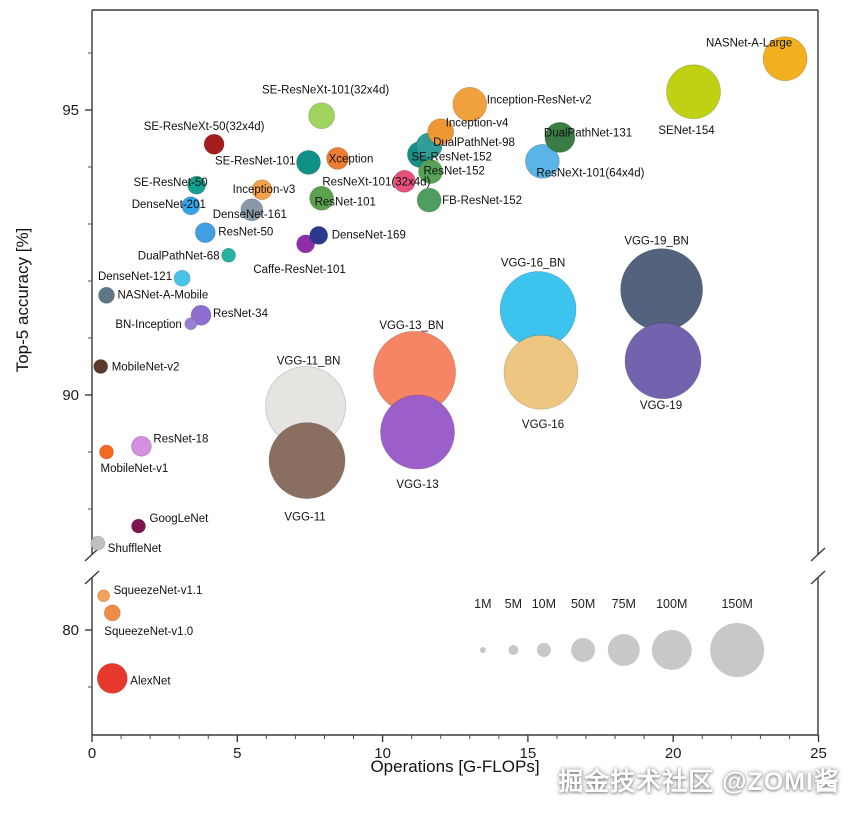 The image size is (848, 818). Describe the element at coordinates (106, 452) in the screenshot. I see `bubble-mobilenet-v1` at that location.